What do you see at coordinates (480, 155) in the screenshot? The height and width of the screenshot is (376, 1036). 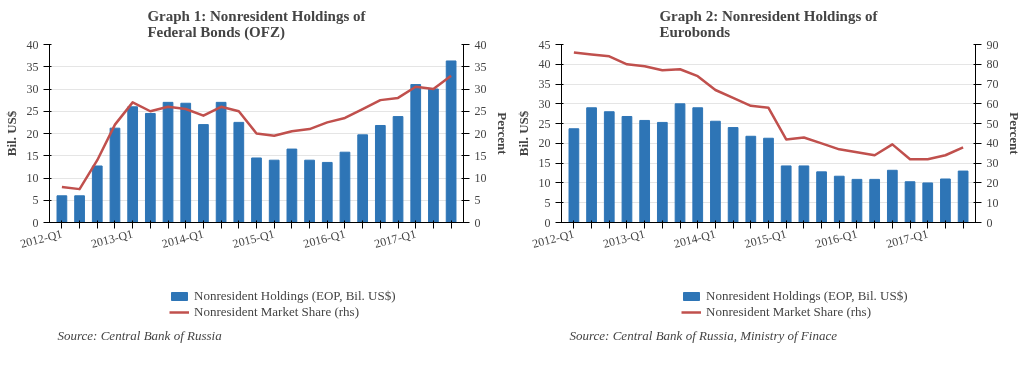 I see `y2-tick-label: 15` at bounding box center [480, 155].